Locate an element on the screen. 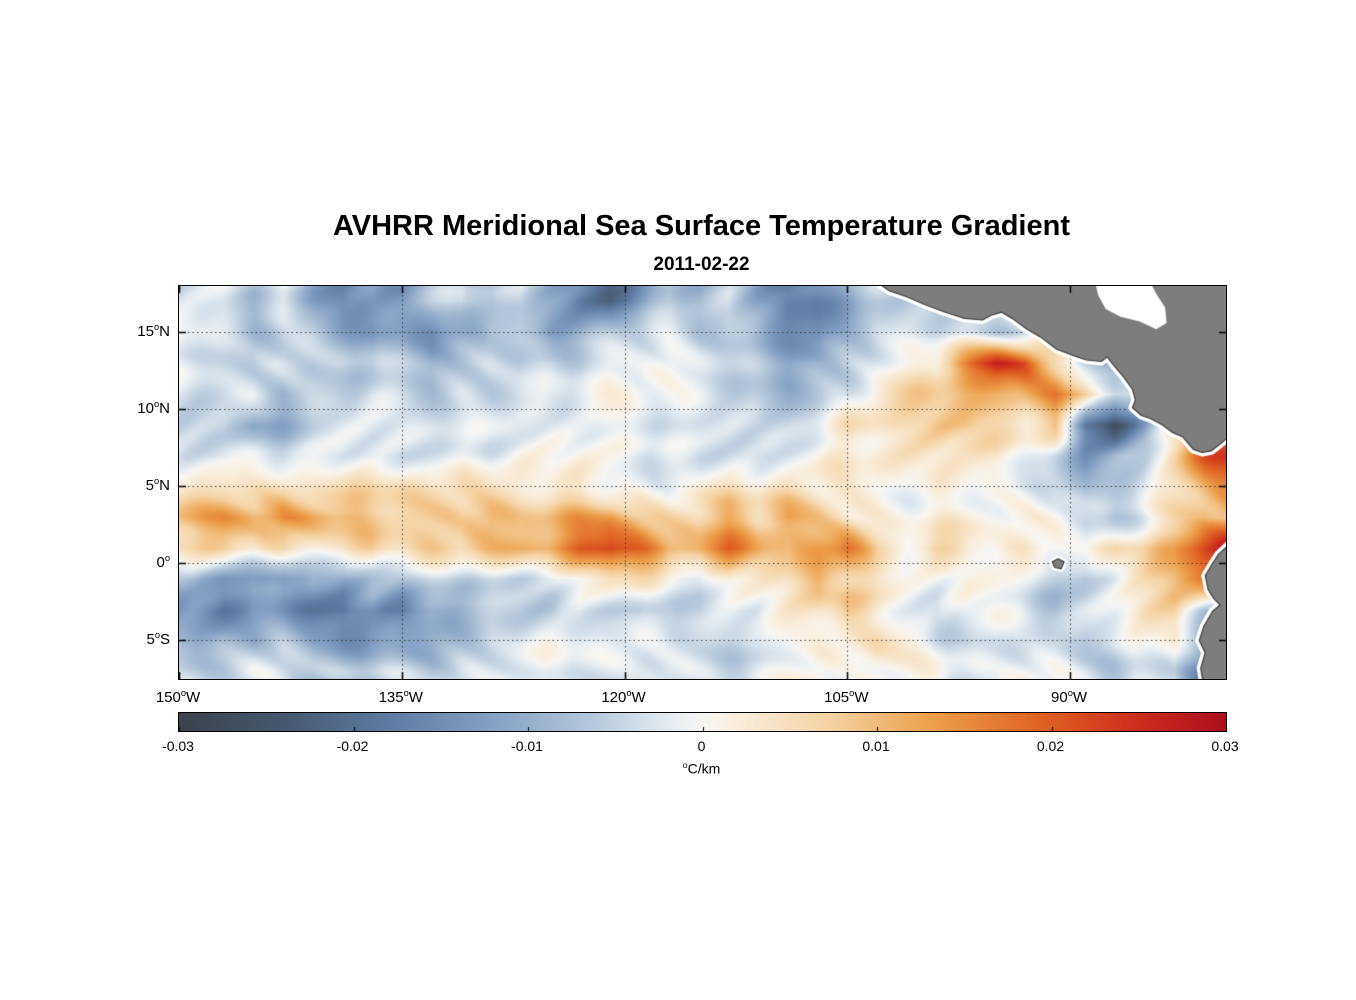 The width and height of the screenshot is (1356, 1000). colorbar-tick-label: 0 is located at coordinates (701, 746).